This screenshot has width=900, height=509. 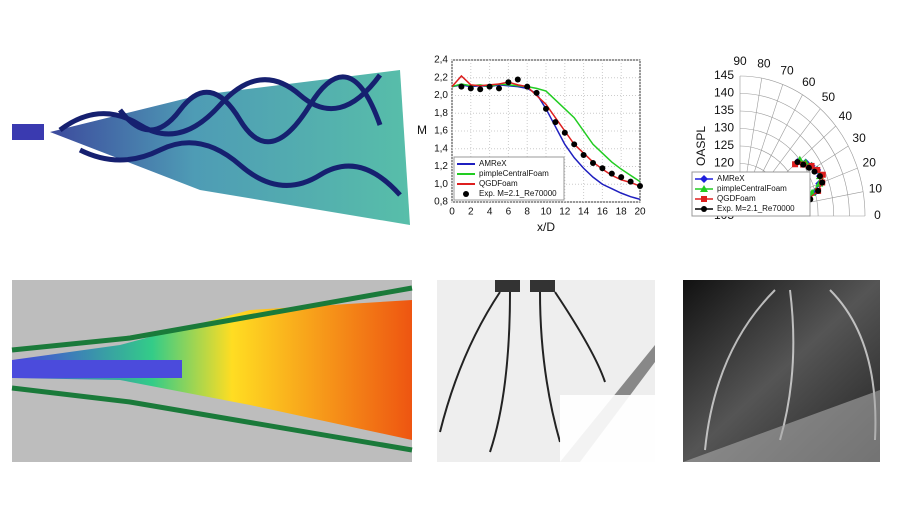 What do you see at coordinates (441, 77) in the screenshot?
I see `y-tick-label: 2,2` at bounding box center [441, 77].